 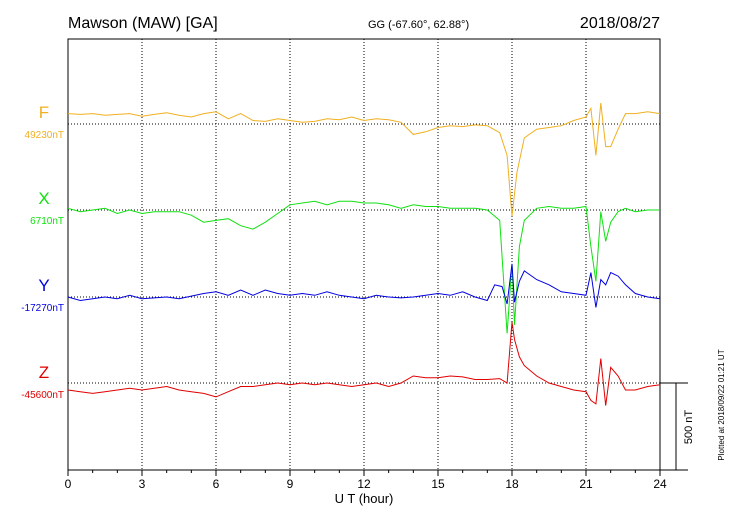 What do you see at coordinates (620, 23) in the screenshot?
I see `date-label: 2018/08/27` at bounding box center [620, 23].